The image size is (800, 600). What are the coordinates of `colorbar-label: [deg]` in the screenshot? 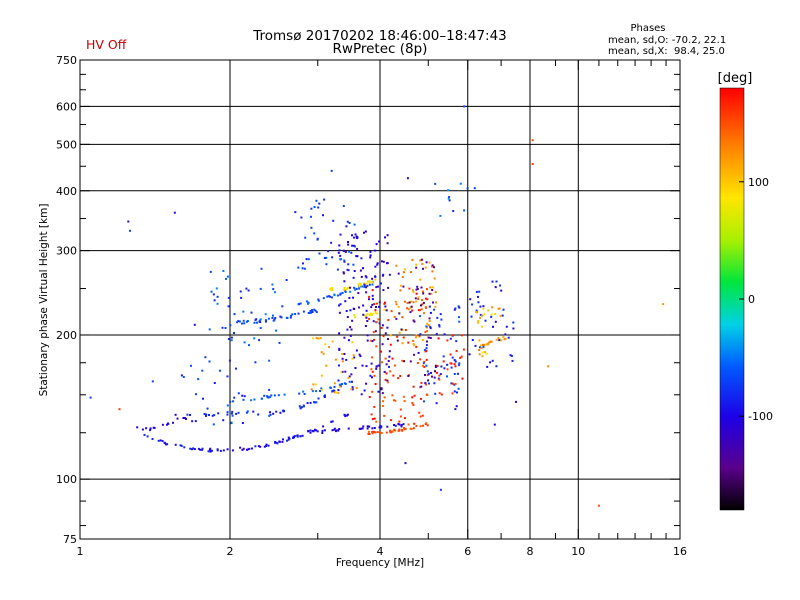 It's located at (735, 78).